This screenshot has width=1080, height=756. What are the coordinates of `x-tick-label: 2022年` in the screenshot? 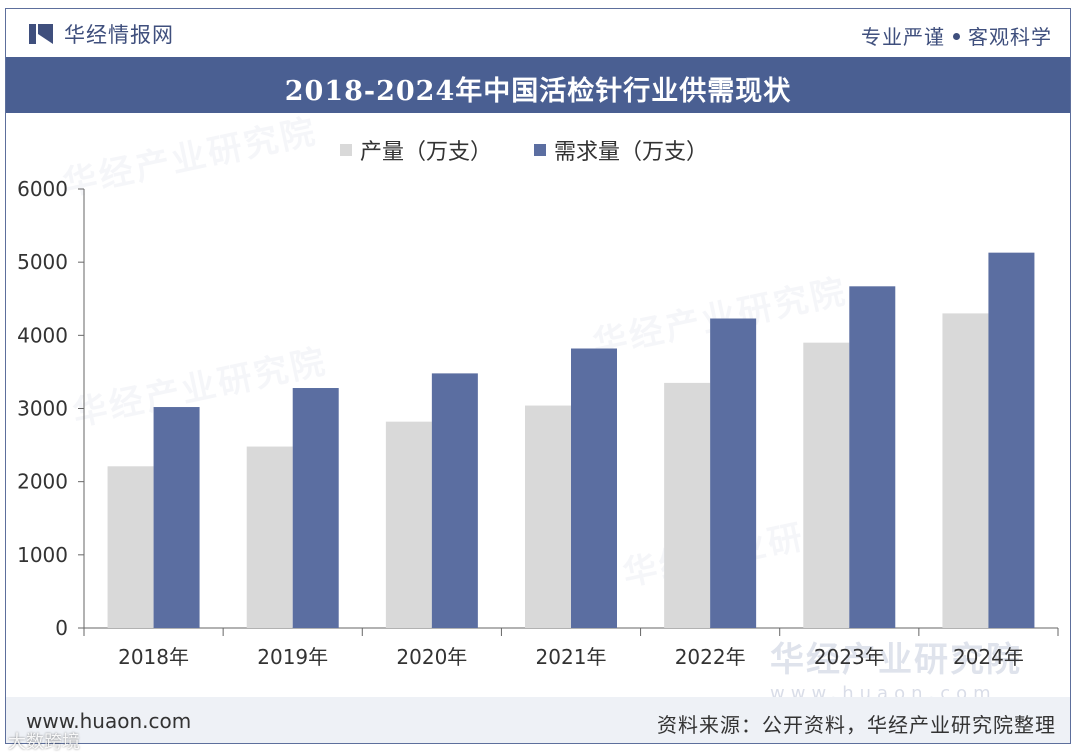 It's located at (710, 657).